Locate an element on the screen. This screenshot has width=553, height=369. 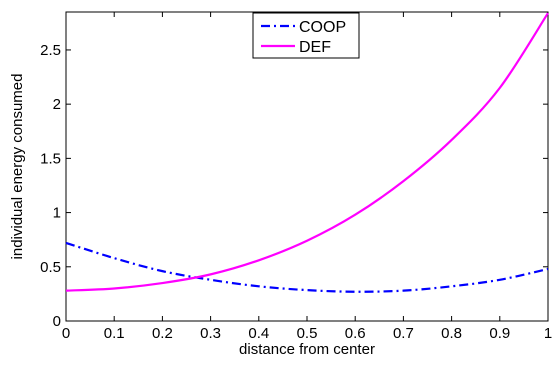
x-tick-label: 0.2 is located at coordinates (162, 333).